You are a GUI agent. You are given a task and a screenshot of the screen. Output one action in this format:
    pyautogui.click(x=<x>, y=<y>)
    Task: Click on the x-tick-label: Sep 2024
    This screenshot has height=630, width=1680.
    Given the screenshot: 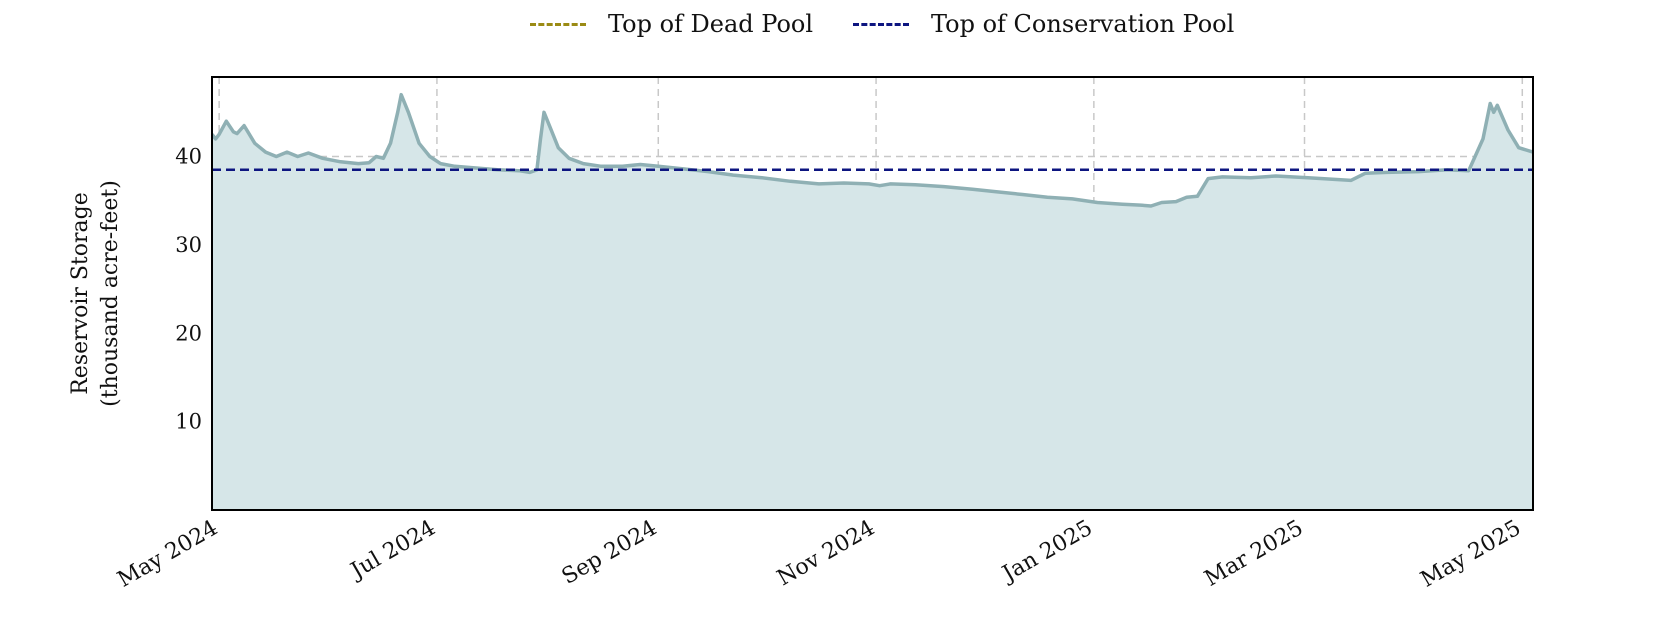 What is the action you would take?
    pyautogui.click(x=610, y=553)
    